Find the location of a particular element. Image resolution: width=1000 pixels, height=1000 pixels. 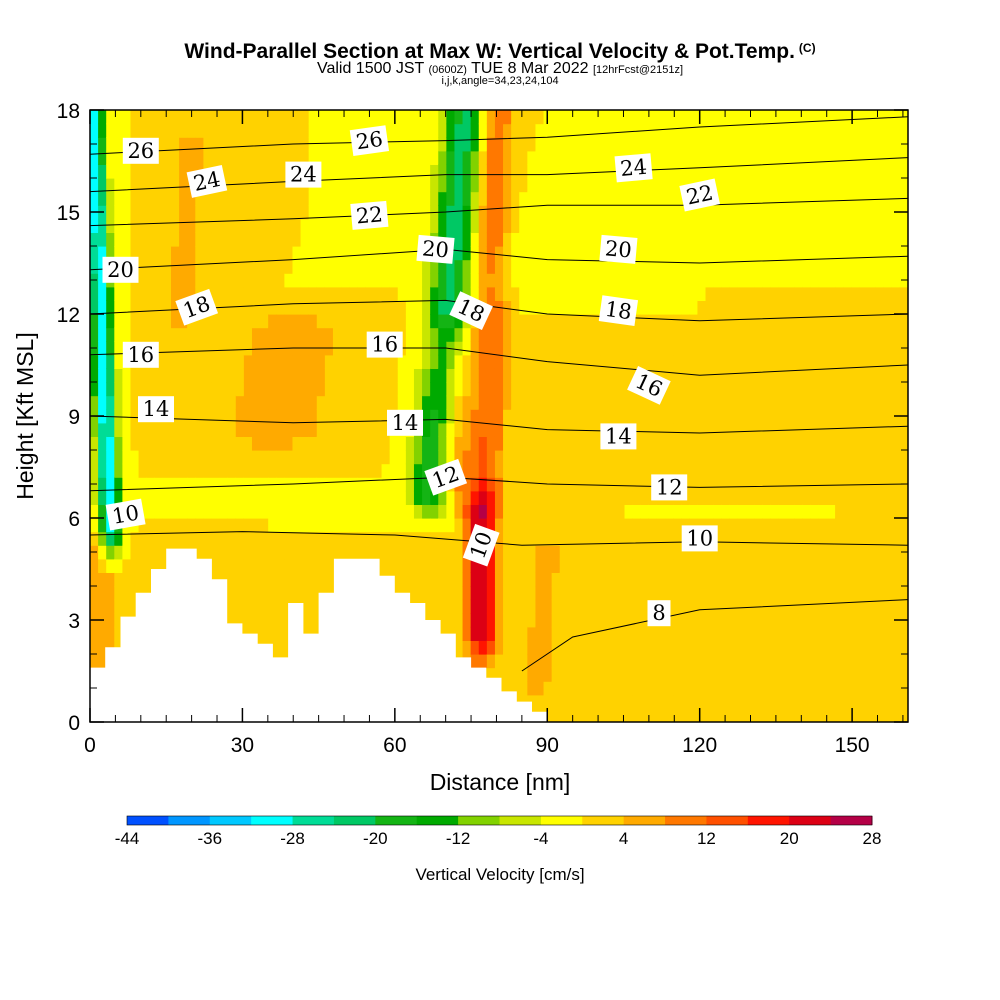

theta-label-group: 22 is located at coordinates (700, 195).